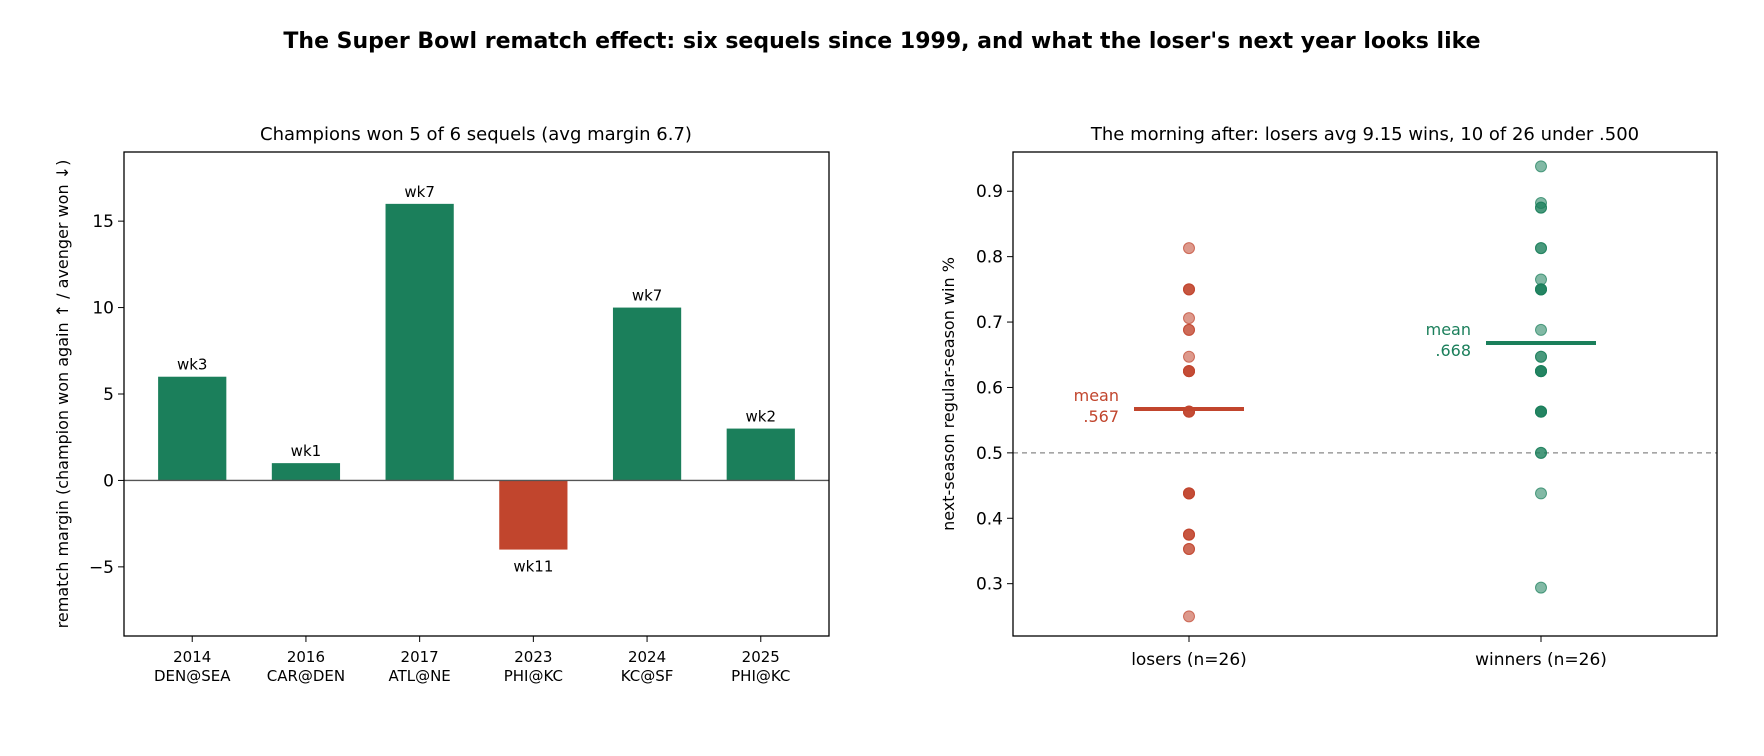 The width and height of the screenshot is (1764, 756). What do you see at coordinates (108, 481) in the screenshot?
I see `y-tick-label: 0` at bounding box center [108, 481].